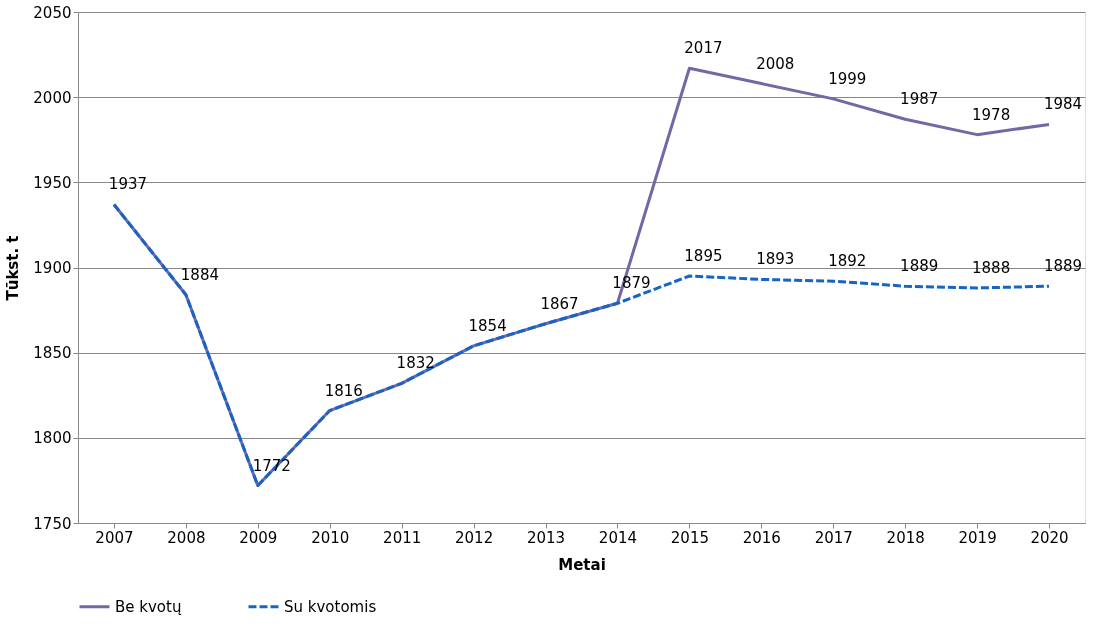  I want to click on x-tick-label: 2012, so click(474, 537).